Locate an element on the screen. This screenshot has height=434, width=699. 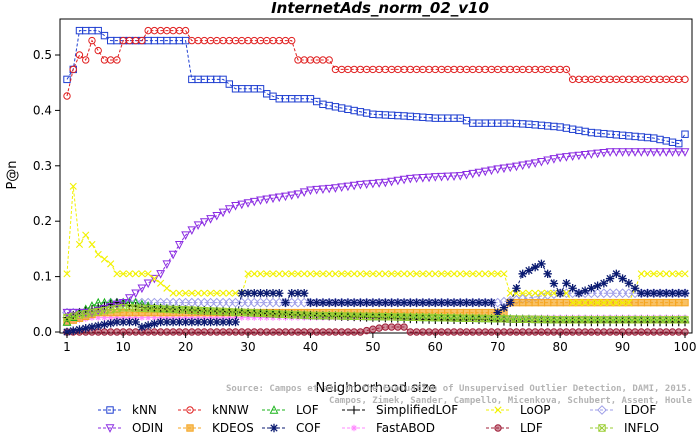
x-tick-label: 10 is located at coordinates (123, 347).